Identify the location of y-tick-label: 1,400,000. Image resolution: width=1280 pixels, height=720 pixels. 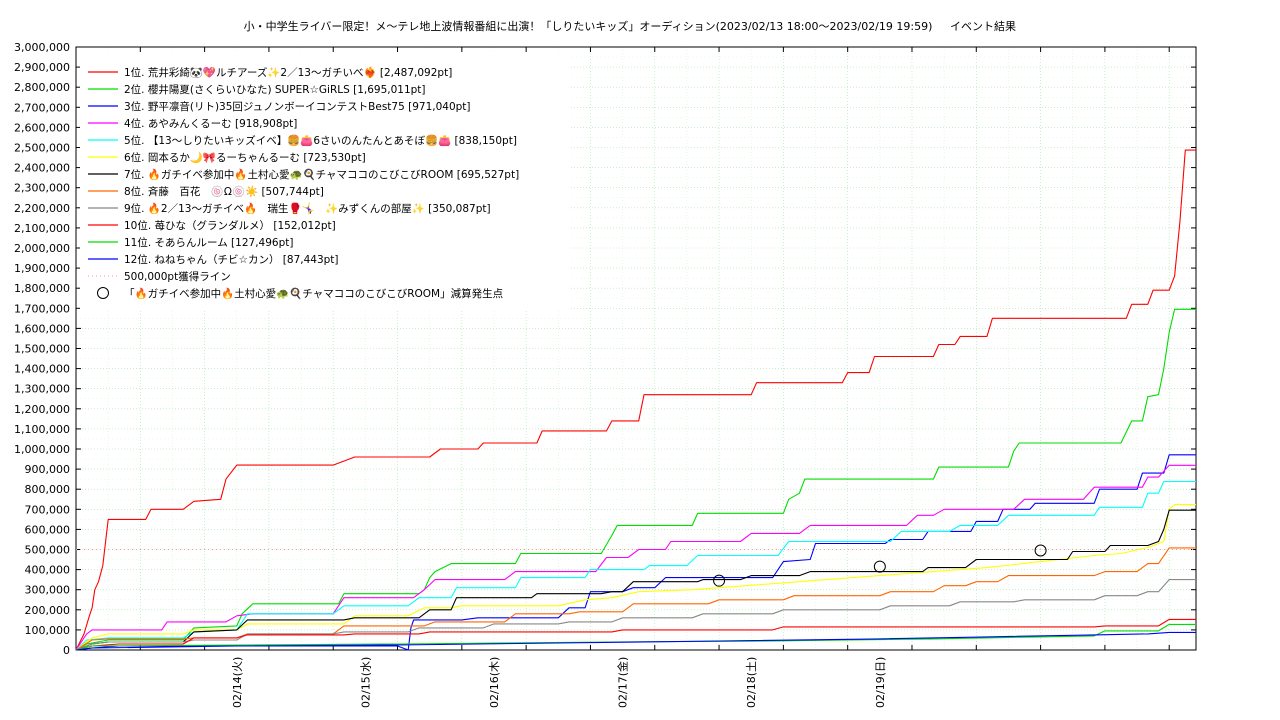
(42, 369).